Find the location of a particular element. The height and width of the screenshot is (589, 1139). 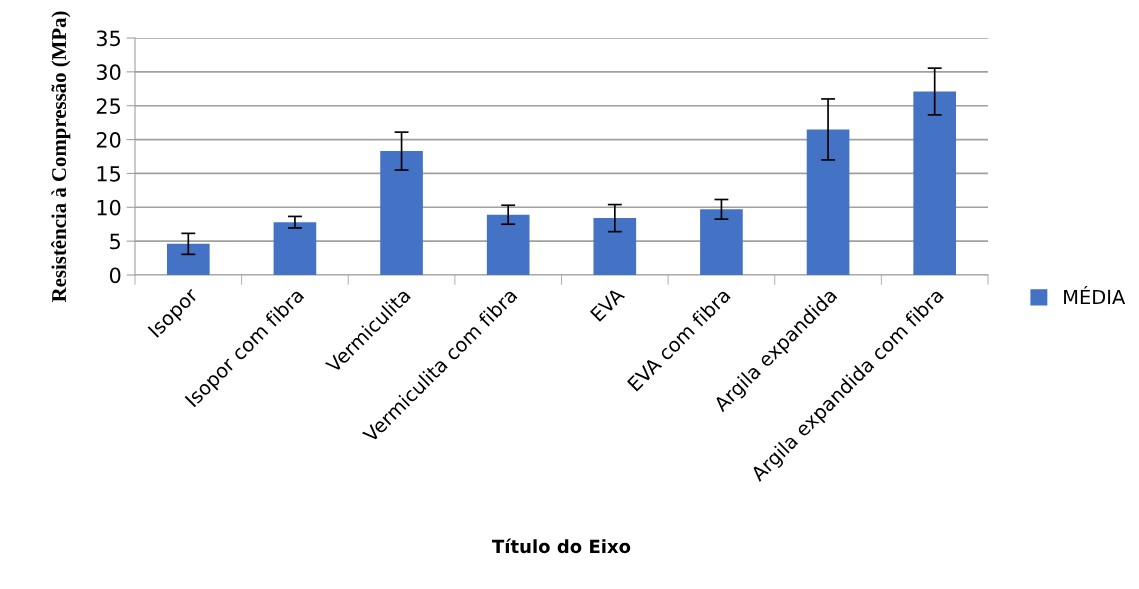

y-tick-label: 25 is located at coordinates (108, 106).